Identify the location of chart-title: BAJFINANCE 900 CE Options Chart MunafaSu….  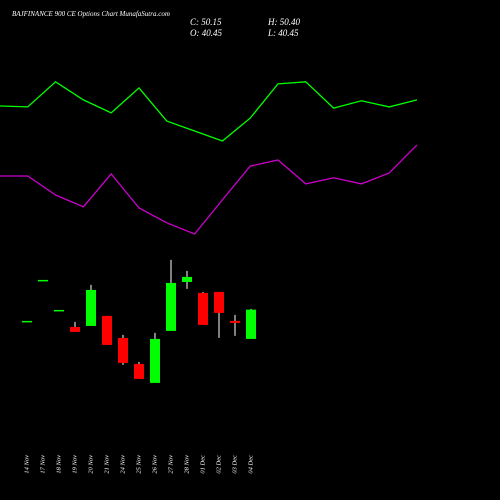
(91, 14).